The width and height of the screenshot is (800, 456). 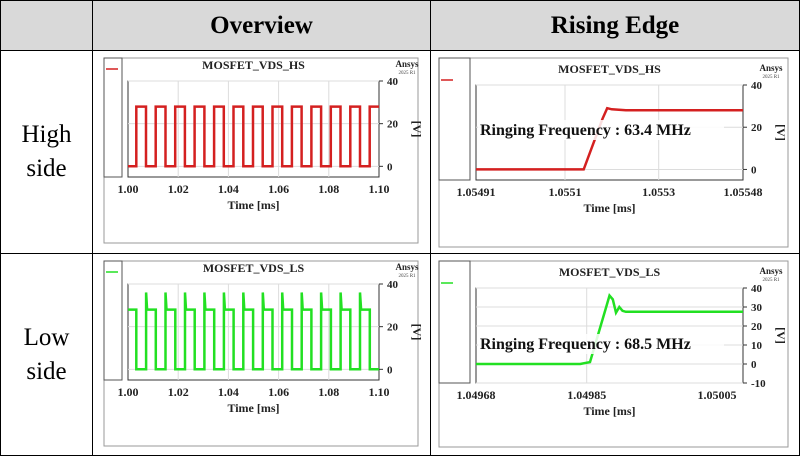 I want to click on x-tick-label: 1.05548, so click(x=743, y=192).